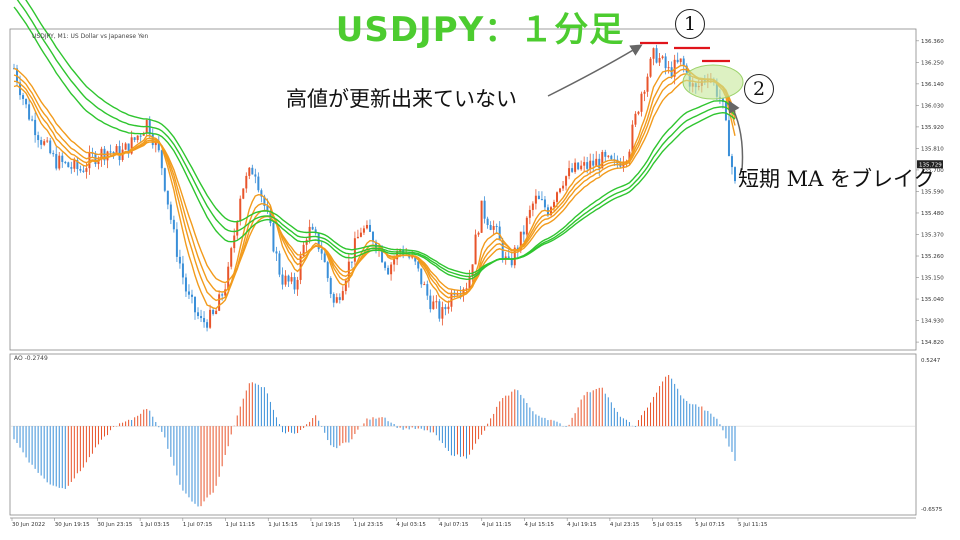 The width and height of the screenshot is (960, 540). I want to click on price-tick-label: 135.480, so click(932, 214).